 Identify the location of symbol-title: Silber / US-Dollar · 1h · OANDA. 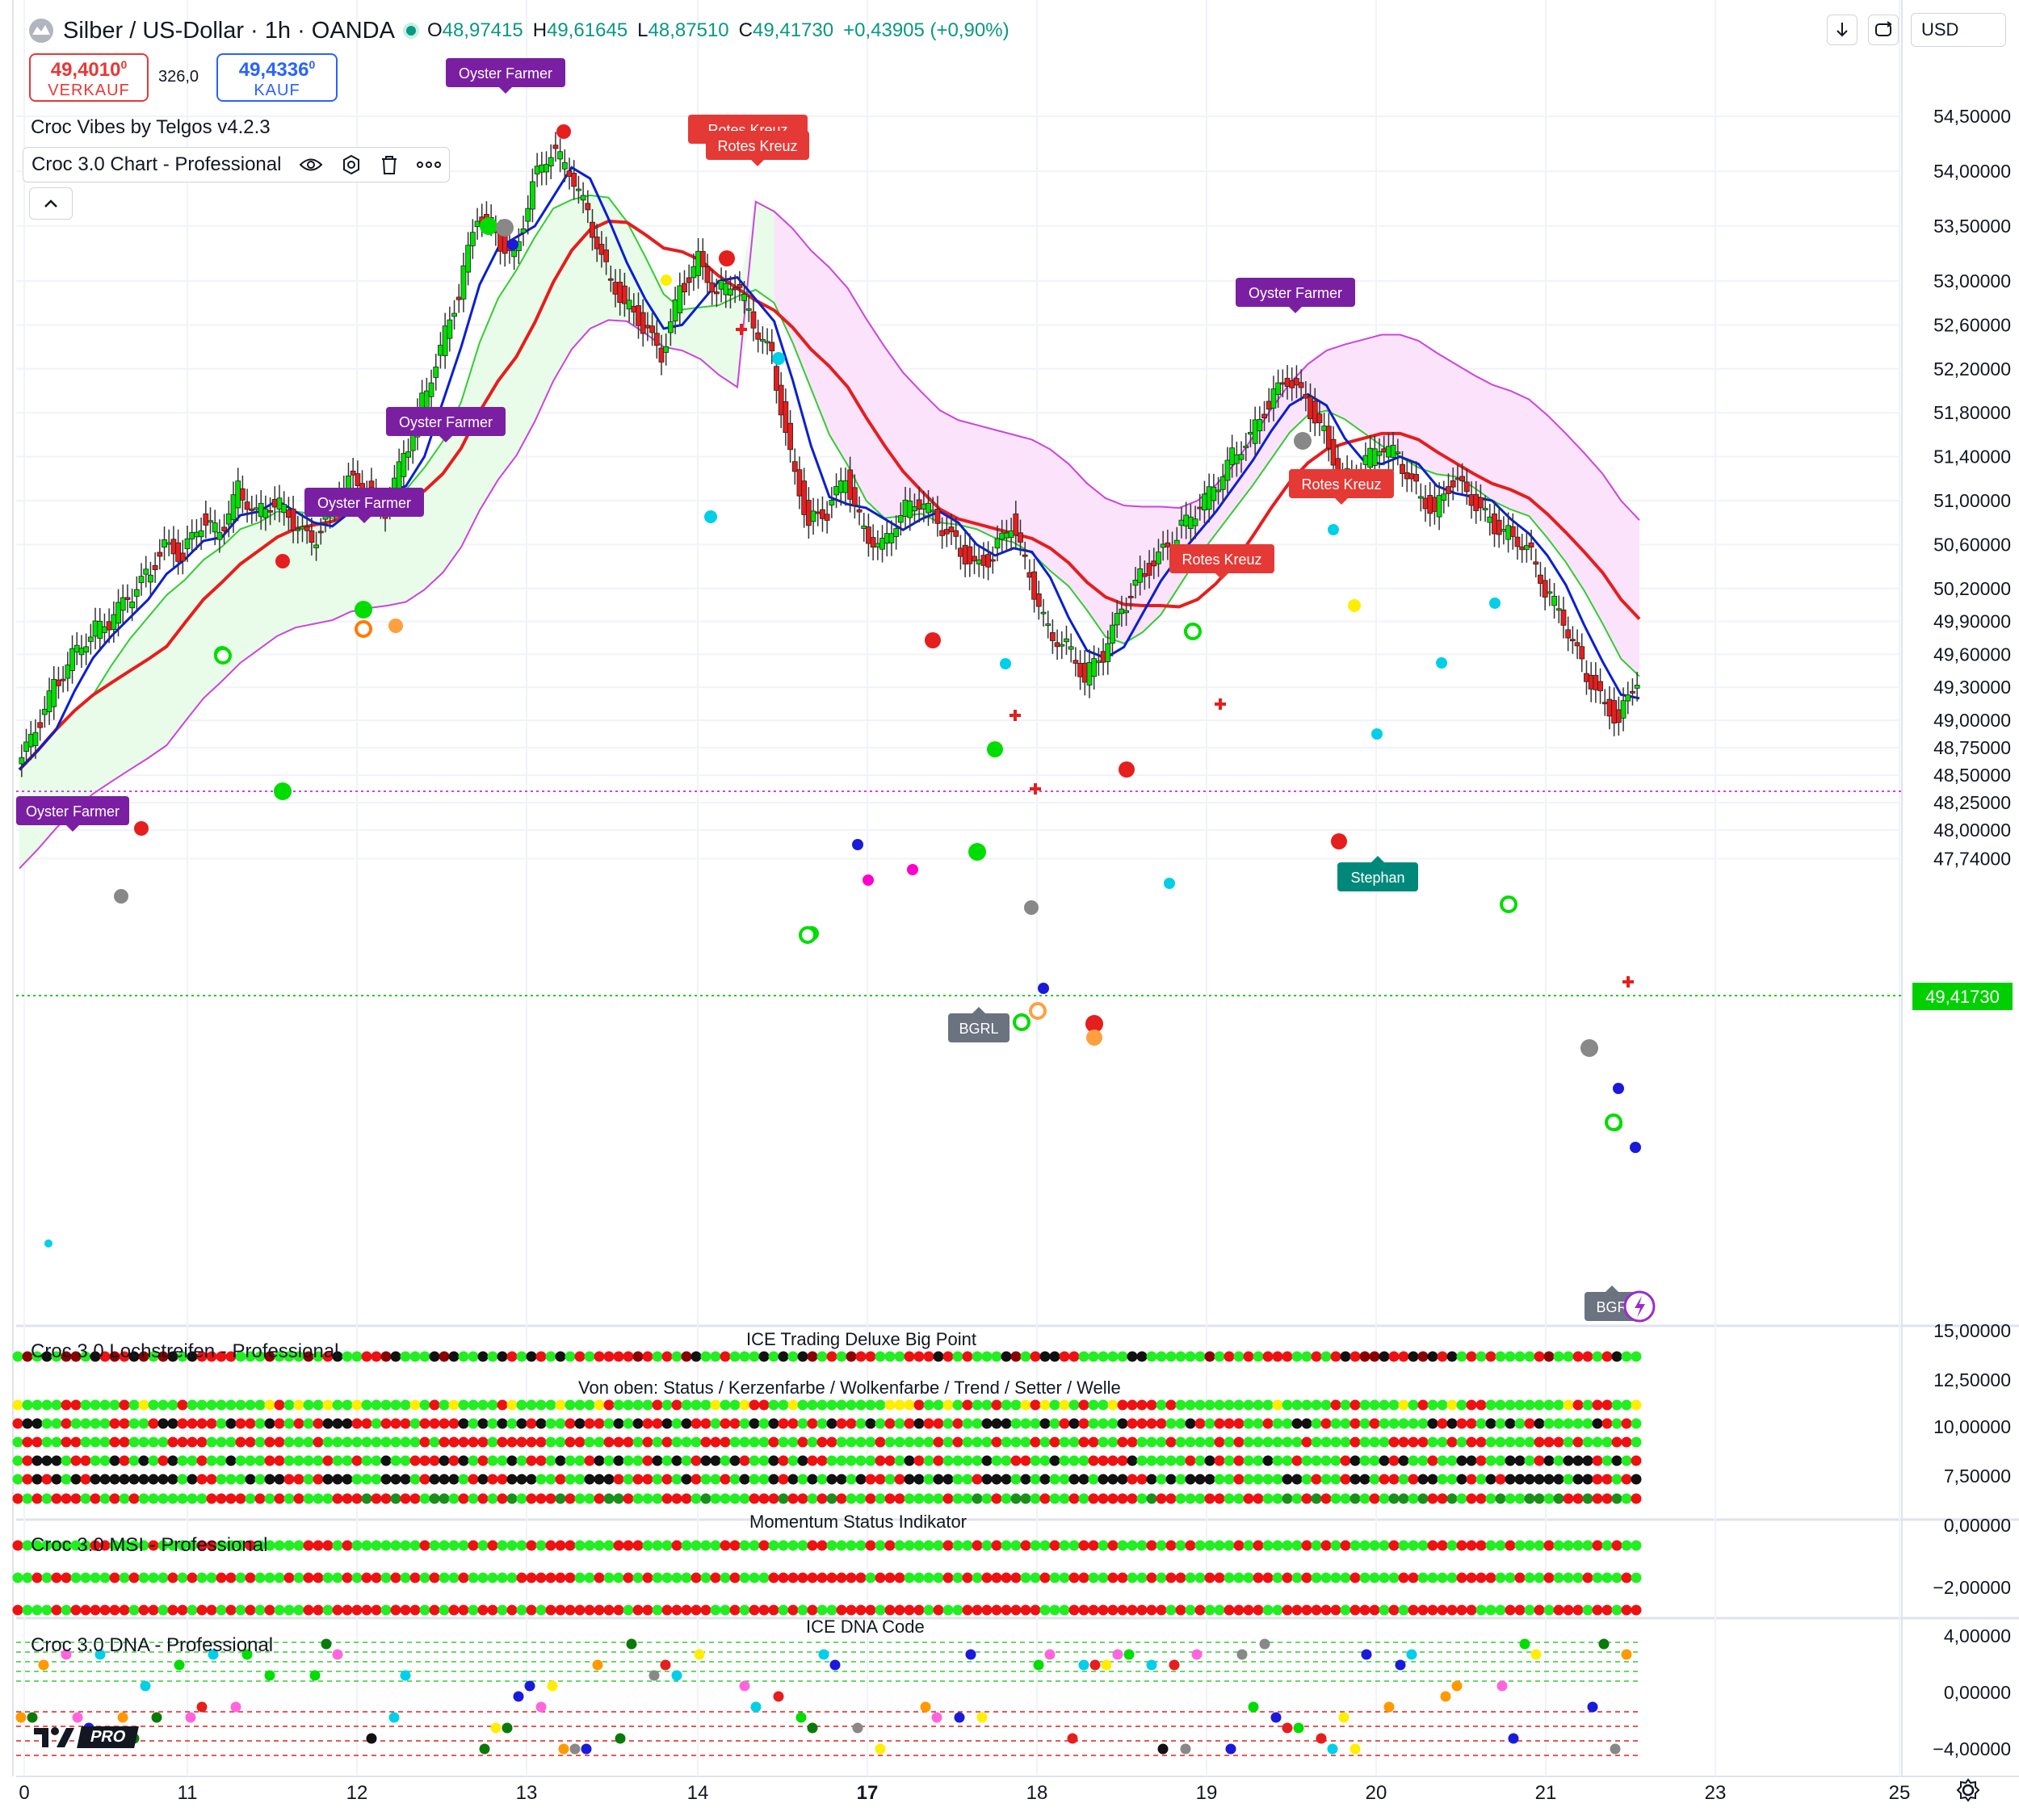
(229, 30).